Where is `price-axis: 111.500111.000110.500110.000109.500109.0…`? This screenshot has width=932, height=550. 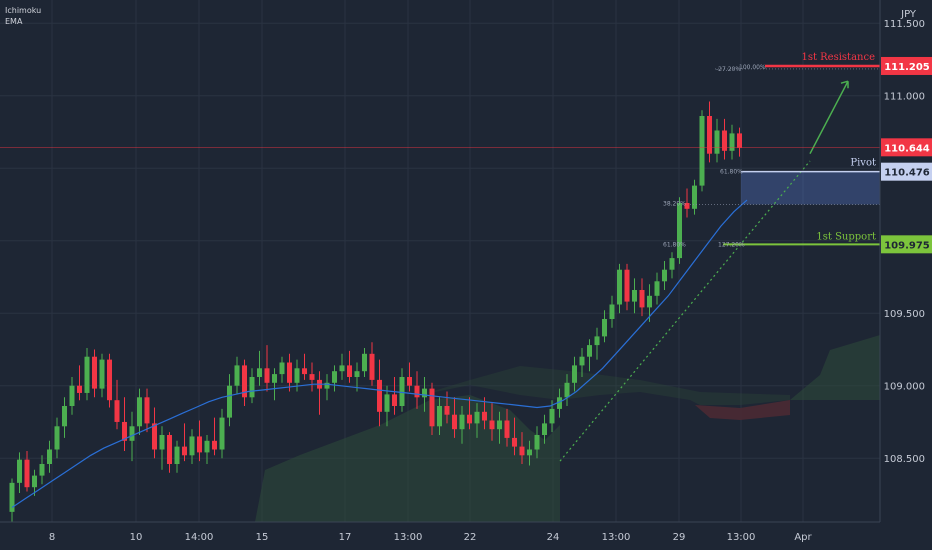 price-axis: 111.500111.000110.500110.000109.500109.0… is located at coordinates (905, 275).